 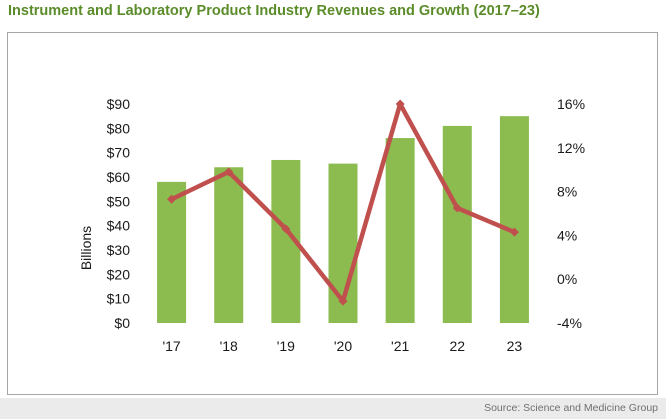 I want to click on y2-tick-label: 12%, so click(x=571, y=148).